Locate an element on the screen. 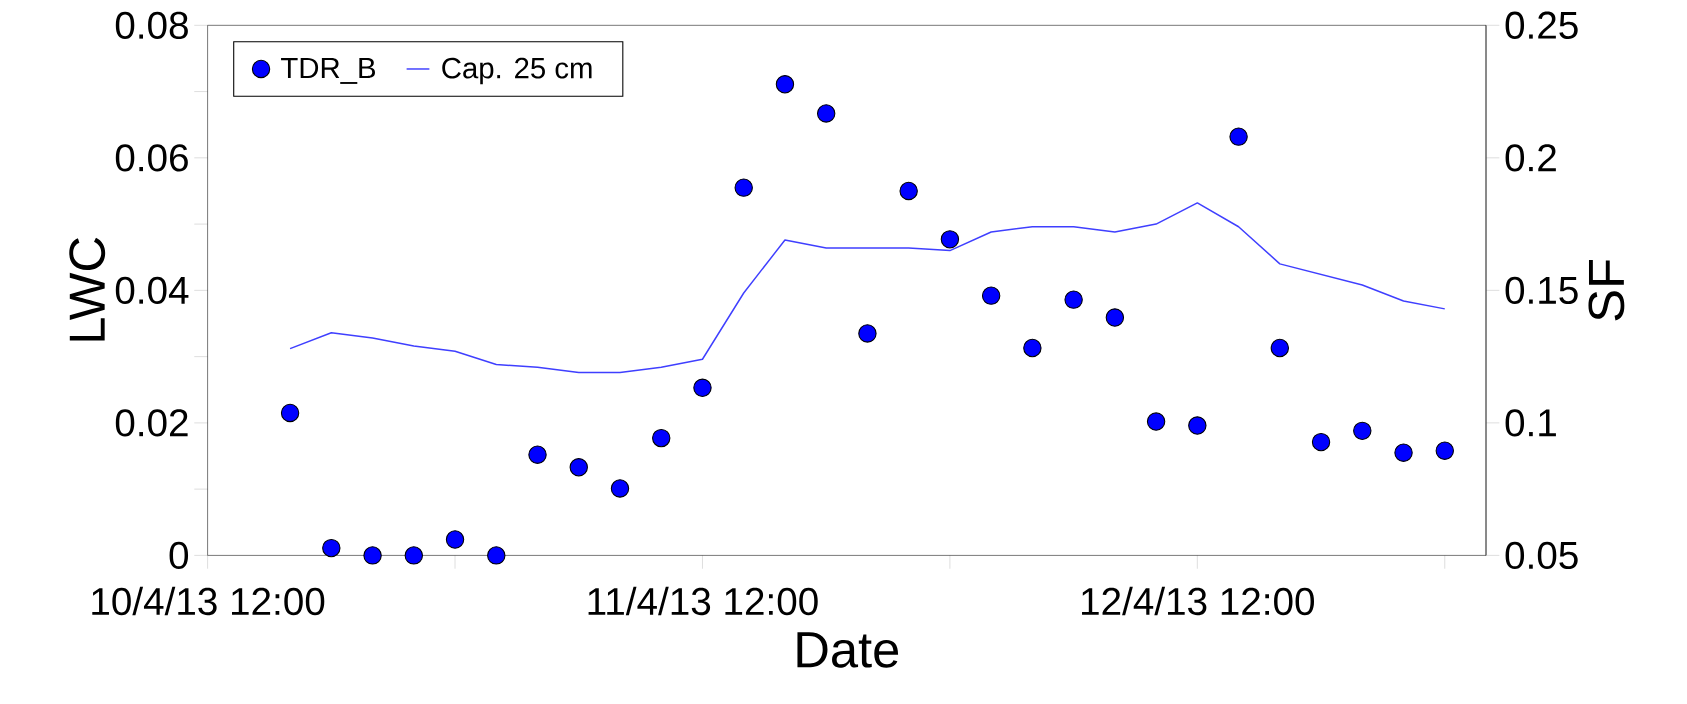 This screenshot has height=704, width=1687. x-tick-label: 10/4/13 12:00 is located at coordinates (208, 601).